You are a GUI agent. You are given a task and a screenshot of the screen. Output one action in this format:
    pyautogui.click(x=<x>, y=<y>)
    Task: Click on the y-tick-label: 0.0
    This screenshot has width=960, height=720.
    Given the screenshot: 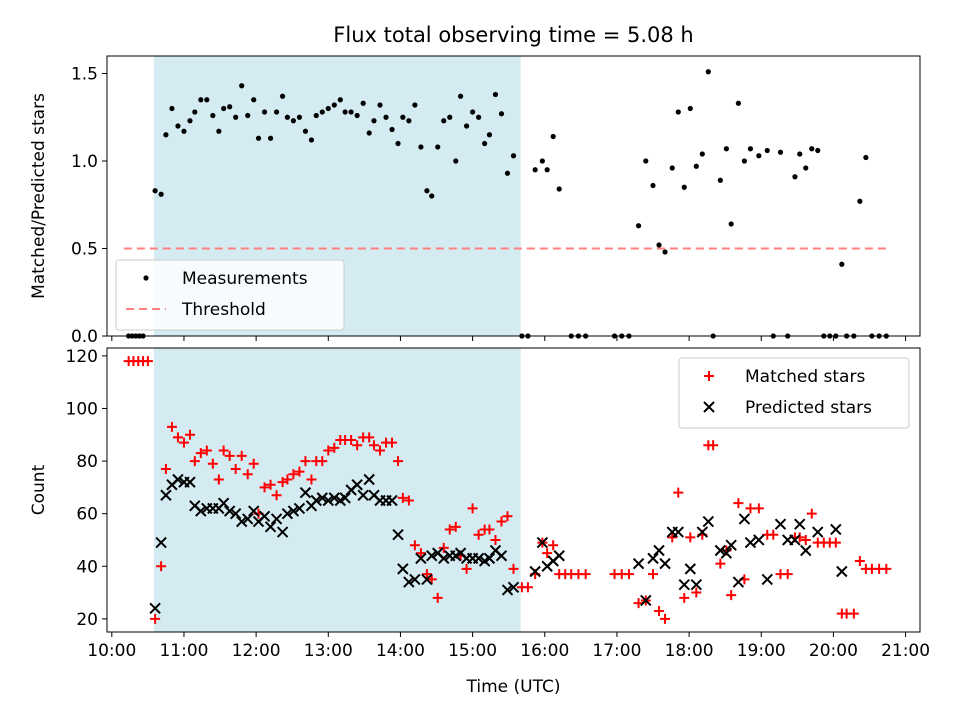 What is the action you would take?
    pyautogui.click(x=84, y=337)
    